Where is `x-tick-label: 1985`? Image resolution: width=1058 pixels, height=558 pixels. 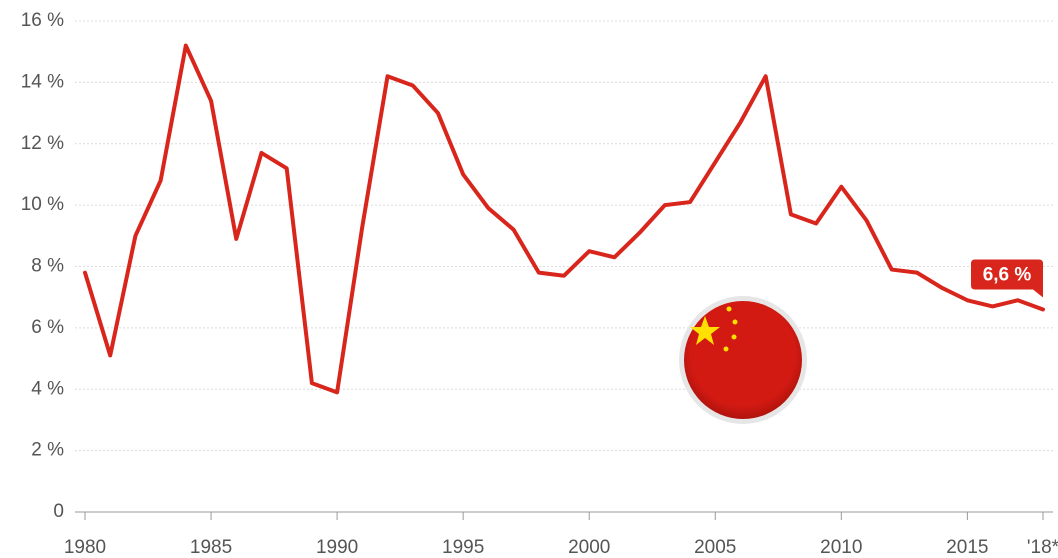 x-tick-label: 1985 is located at coordinates (211, 547).